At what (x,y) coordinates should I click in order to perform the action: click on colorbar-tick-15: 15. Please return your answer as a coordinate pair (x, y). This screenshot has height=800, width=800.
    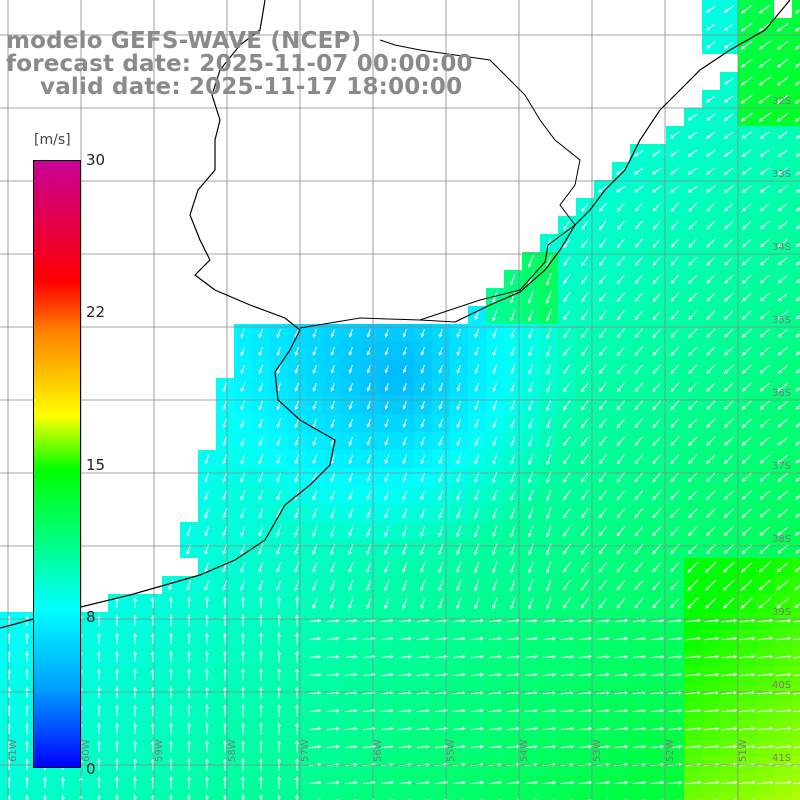
    Looking at the image, I should click on (96, 465).